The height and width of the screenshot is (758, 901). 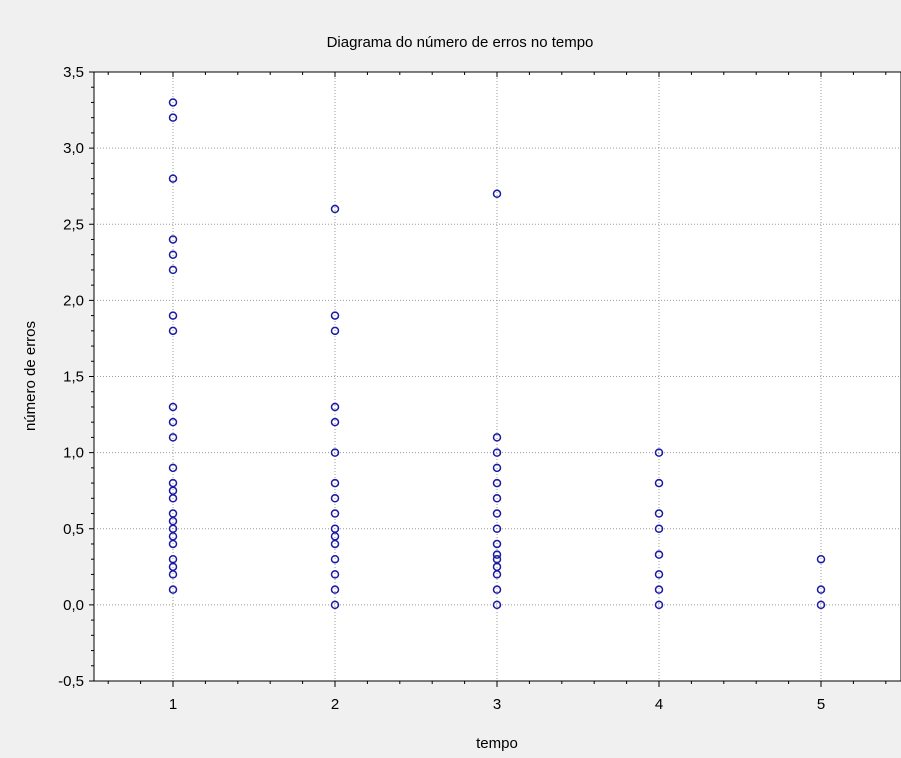 I want to click on x-tick-label: 3, so click(x=497, y=704).